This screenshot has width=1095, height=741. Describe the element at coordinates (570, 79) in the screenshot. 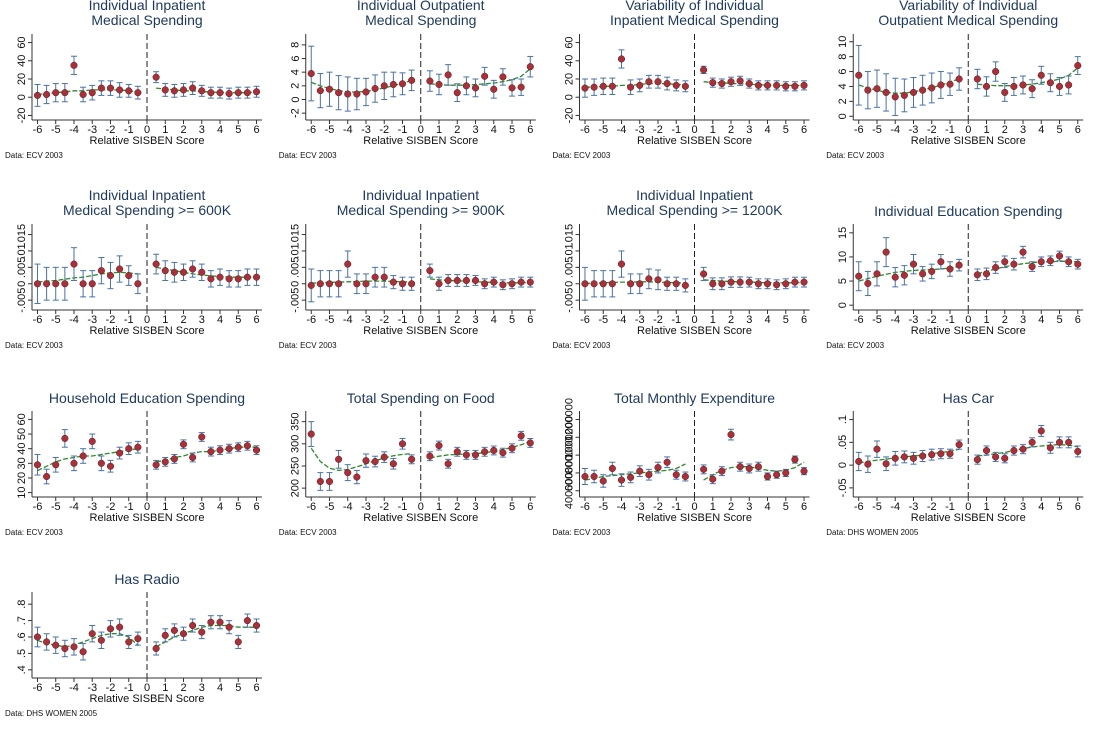

I see `y-tick-label: 20` at that location.